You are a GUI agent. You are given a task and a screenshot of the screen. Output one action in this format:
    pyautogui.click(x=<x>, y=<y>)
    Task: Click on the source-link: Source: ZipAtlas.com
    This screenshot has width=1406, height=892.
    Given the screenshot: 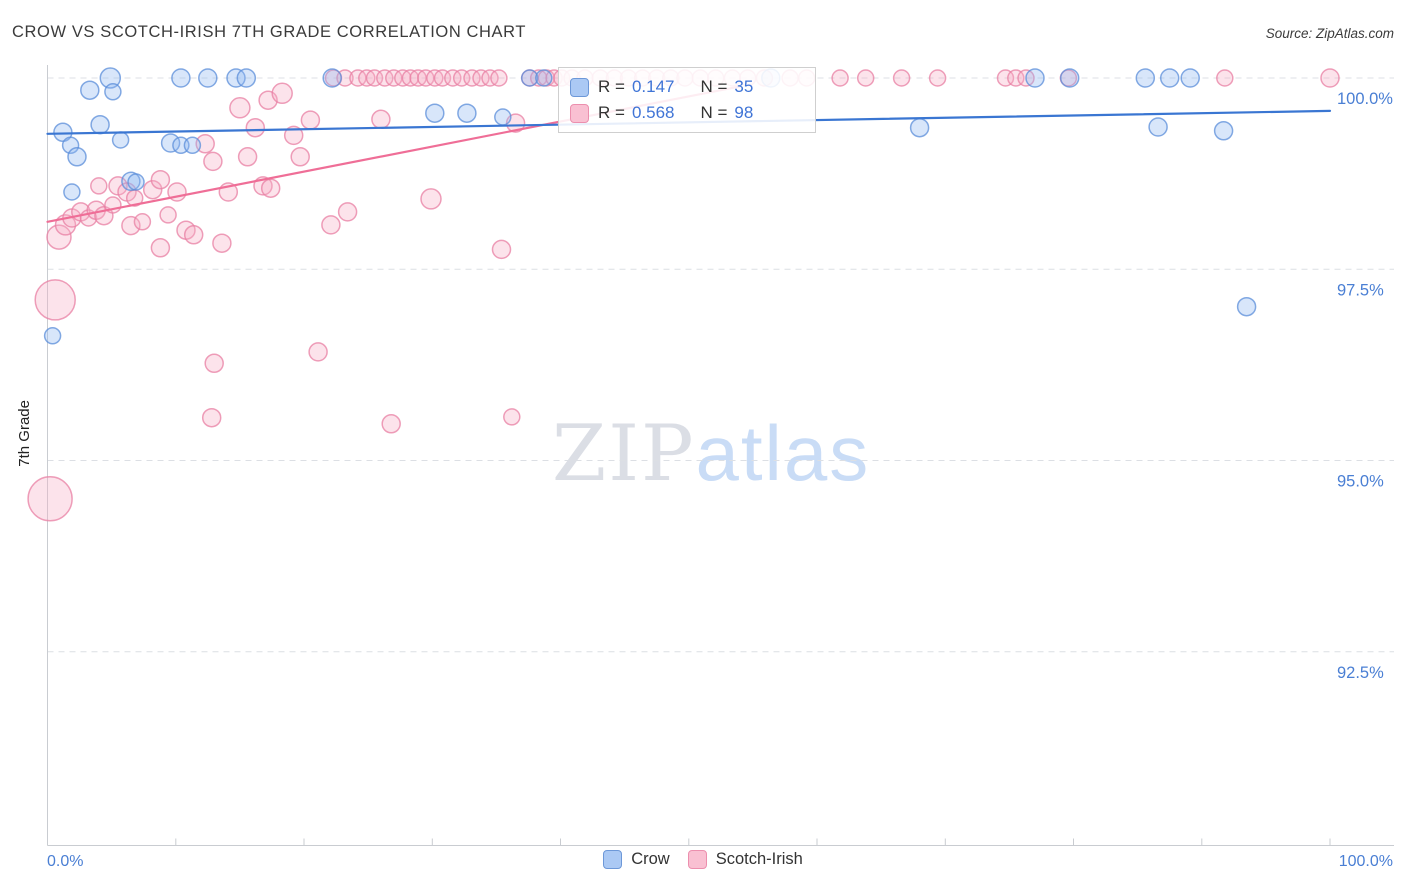 What is the action you would take?
    pyautogui.click(x=1329, y=33)
    